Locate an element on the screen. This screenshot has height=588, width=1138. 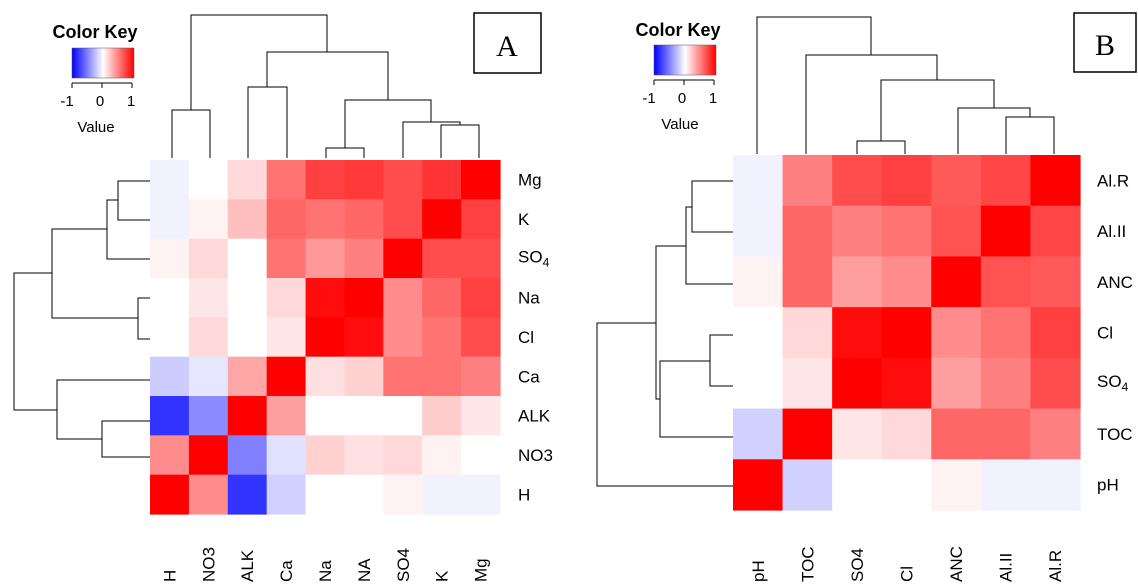
column-label: Al.R is located at coordinates (1055, 566).